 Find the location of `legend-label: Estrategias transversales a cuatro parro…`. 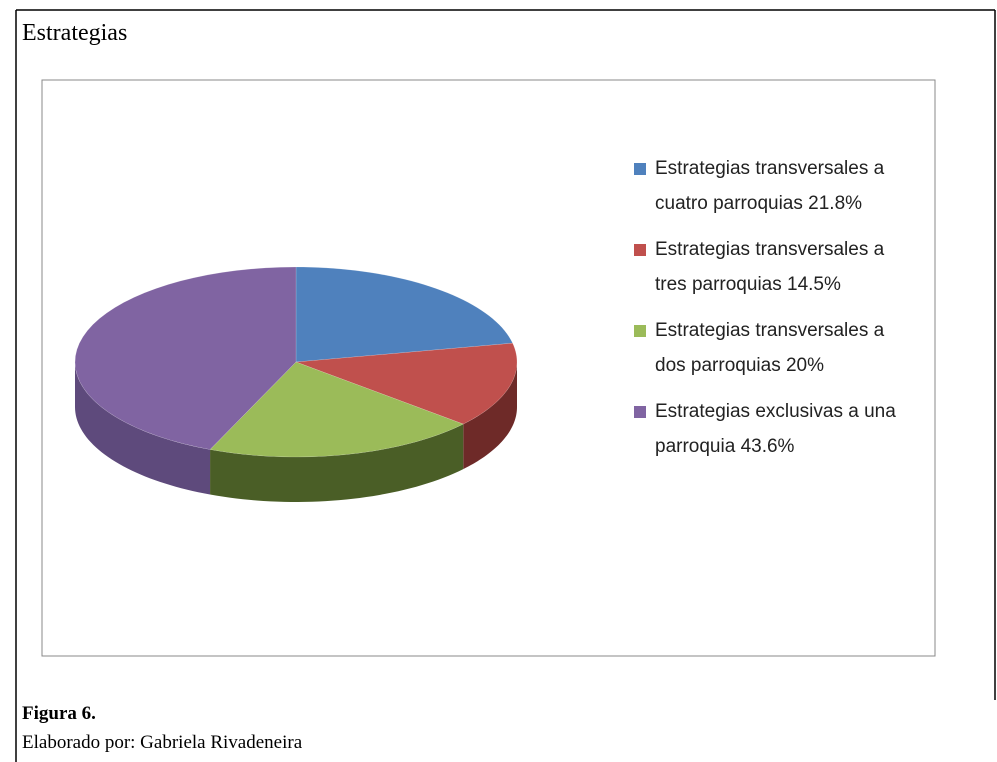

legend-label: Estrategias transversales a cuatro parro… is located at coordinates (770, 186).